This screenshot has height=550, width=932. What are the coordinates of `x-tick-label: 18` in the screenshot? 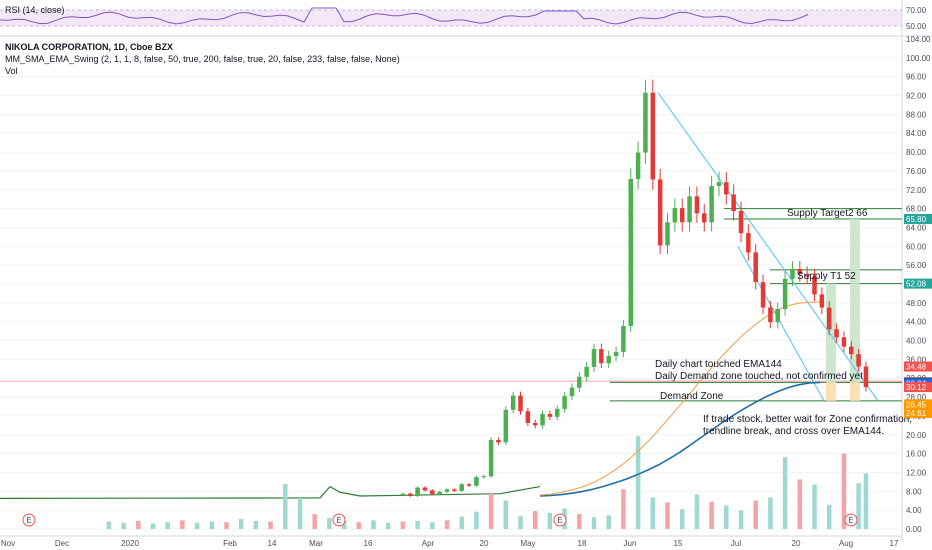 It's located at (582, 543).